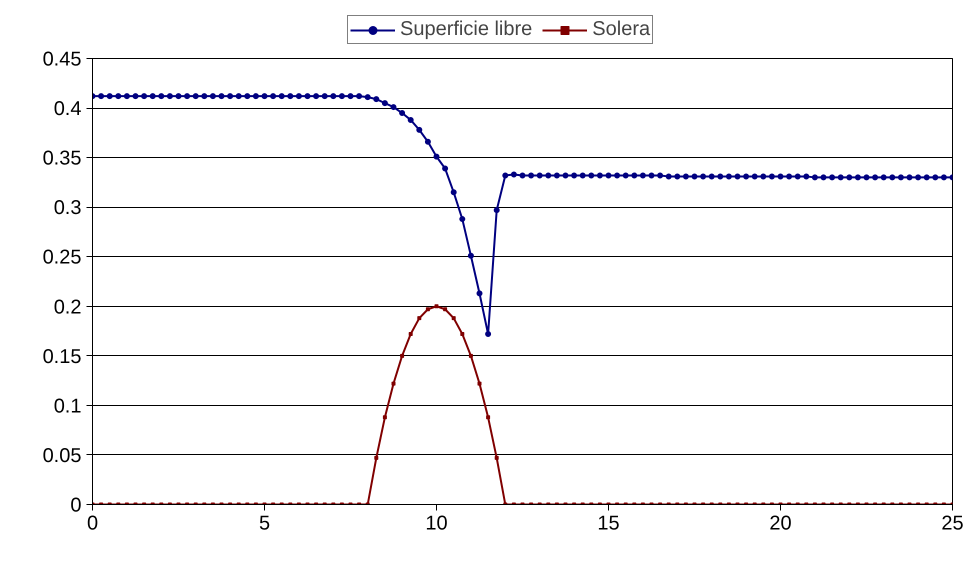  Describe the element at coordinates (780, 523) in the screenshot. I see `x-tick-label: 20` at that location.